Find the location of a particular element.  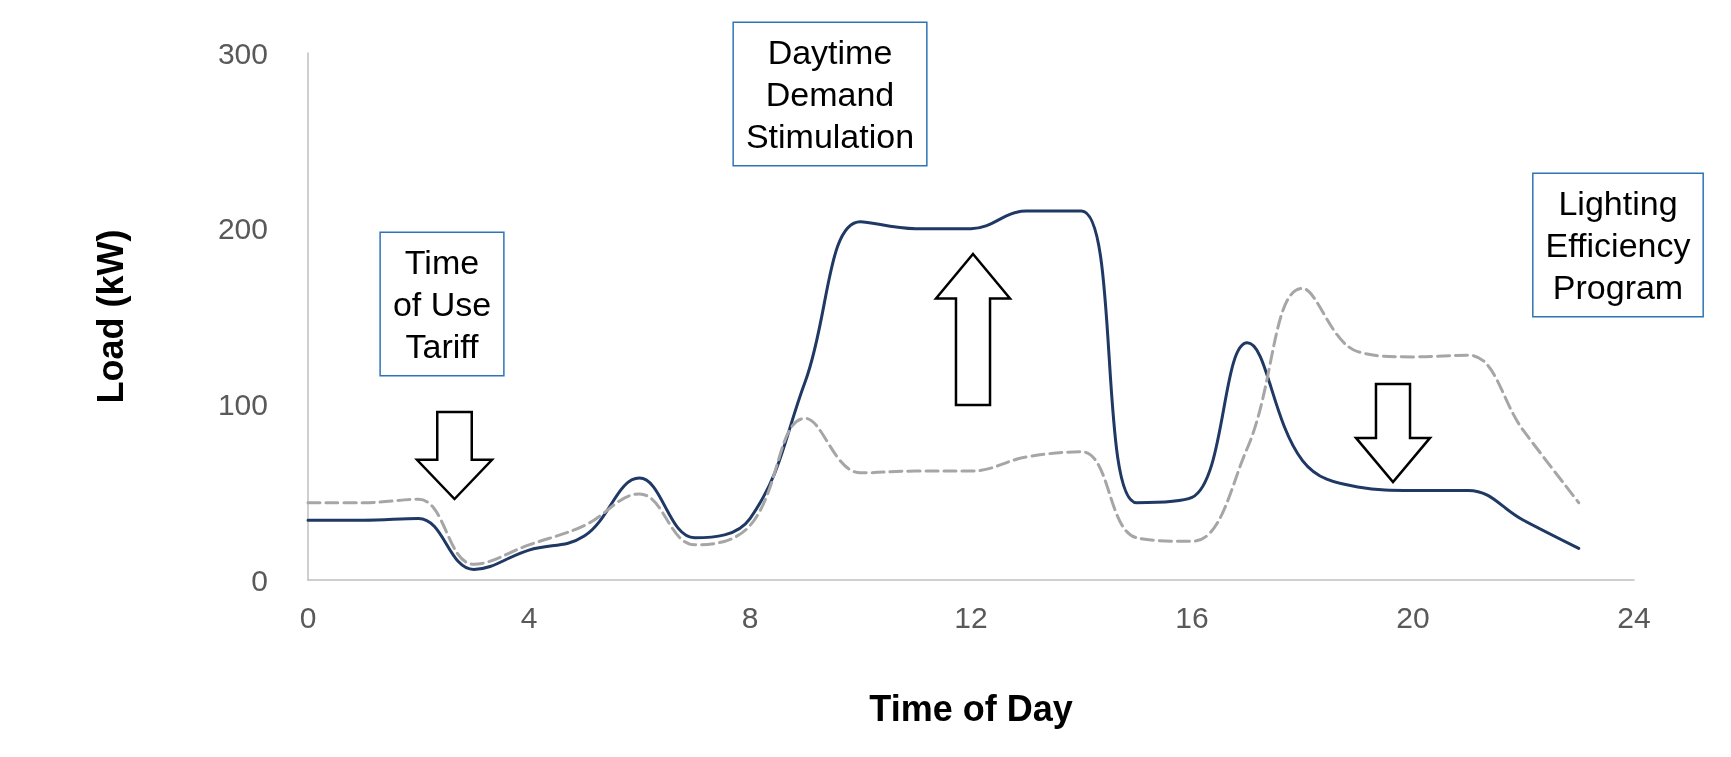

annotation: Lighting Efficiency Program is located at coordinates (1618, 245).